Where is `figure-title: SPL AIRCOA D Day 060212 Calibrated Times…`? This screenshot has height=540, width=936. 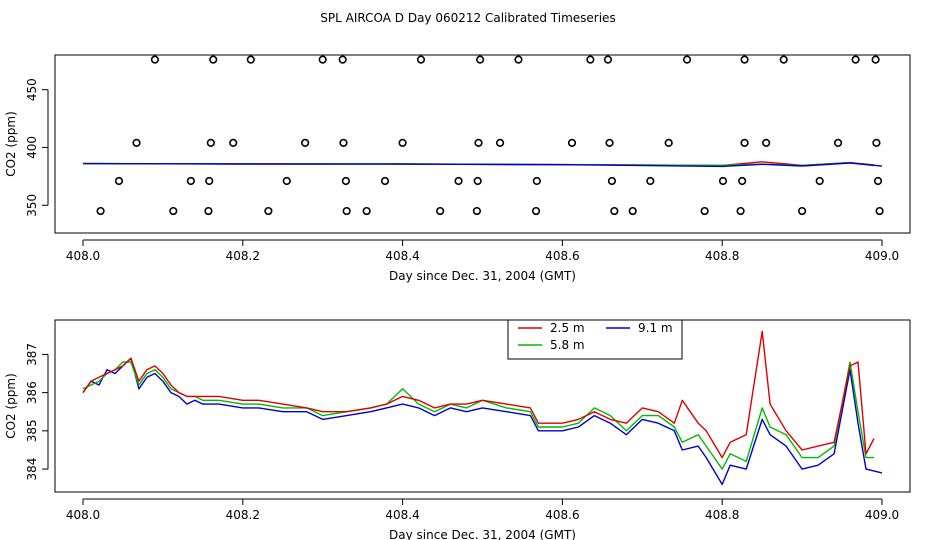
figure-title: SPL AIRCOA D Day 060212 Calibrated Times… is located at coordinates (467, 18).